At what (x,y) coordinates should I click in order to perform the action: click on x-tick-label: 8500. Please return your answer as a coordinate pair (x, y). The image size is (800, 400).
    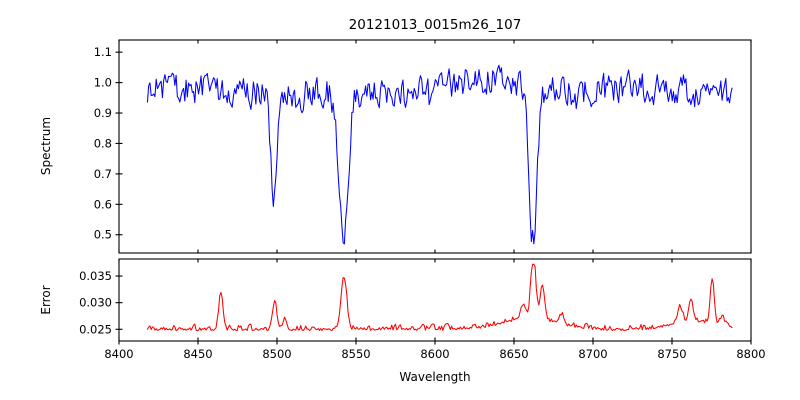
    Looking at the image, I should click on (276, 354).